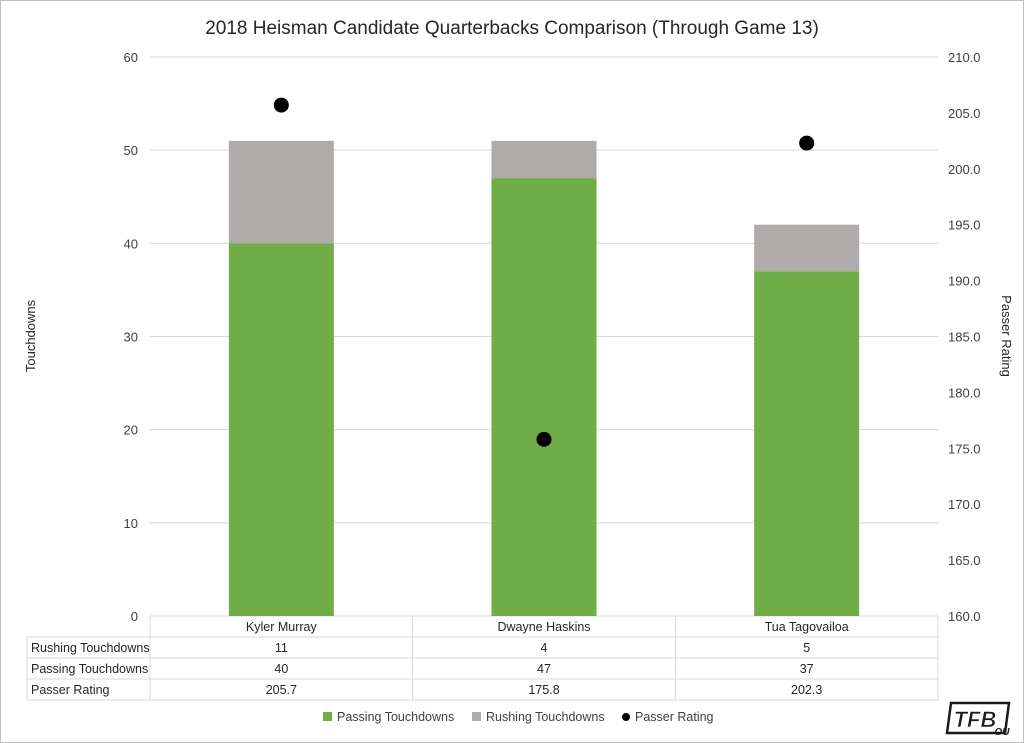 Image resolution: width=1024 pixels, height=743 pixels. Describe the element at coordinates (544, 669) in the screenshot. I see `table-cell: 47` at that location.